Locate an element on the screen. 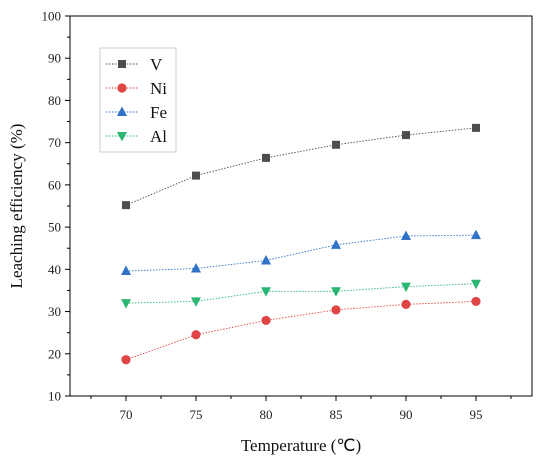 This screenshot has width=550, height=464. y-tick-label: 80 is located at coordinates (54, 100).